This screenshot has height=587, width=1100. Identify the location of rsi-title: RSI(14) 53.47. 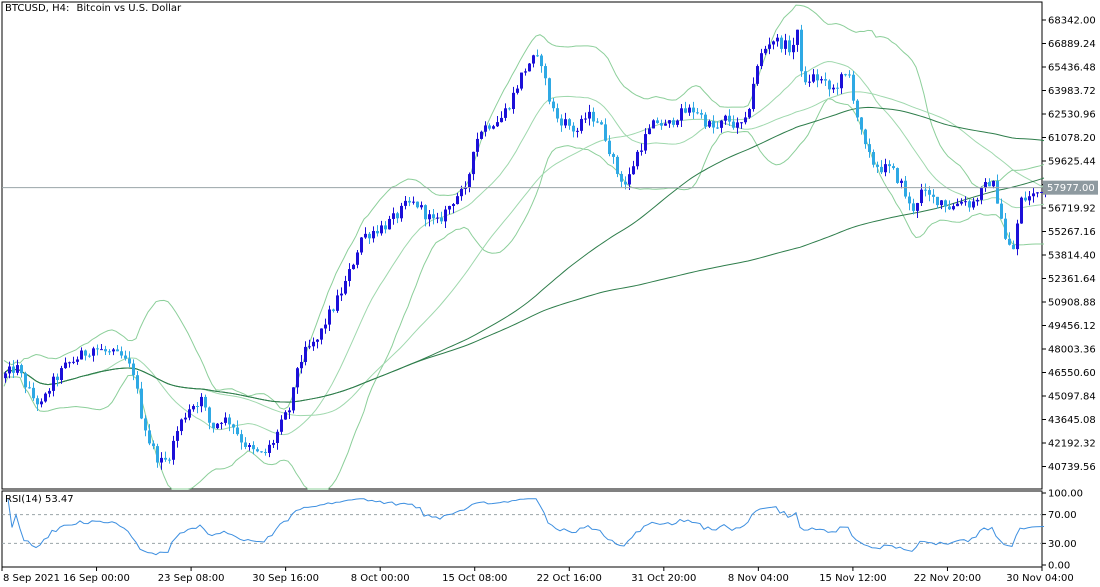
(39, 499).